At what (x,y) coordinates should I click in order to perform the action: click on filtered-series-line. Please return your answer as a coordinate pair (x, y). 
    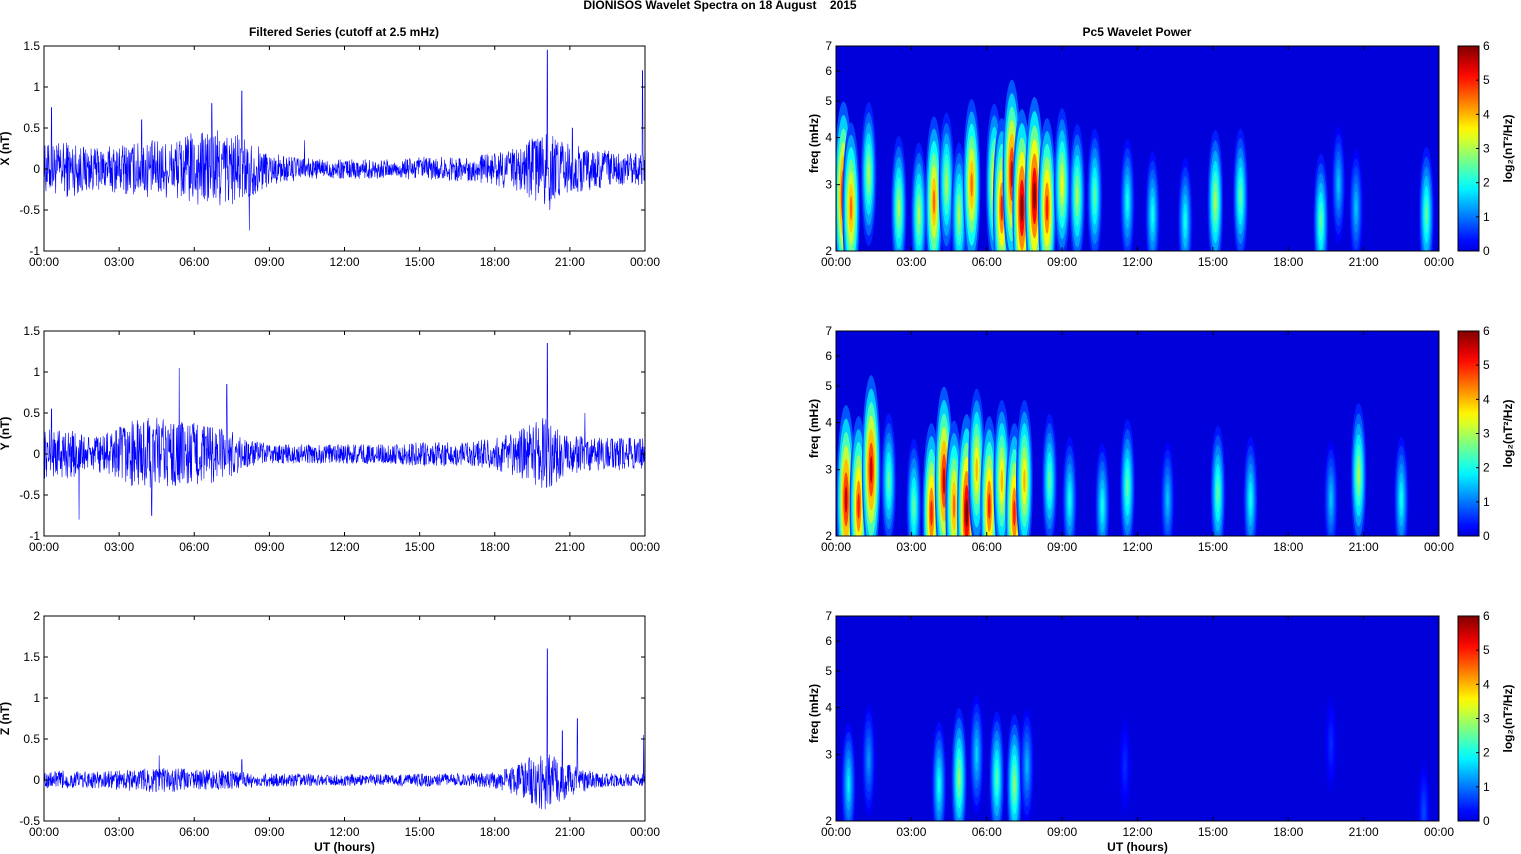
    Looking at the image, I should click on (344, 431).